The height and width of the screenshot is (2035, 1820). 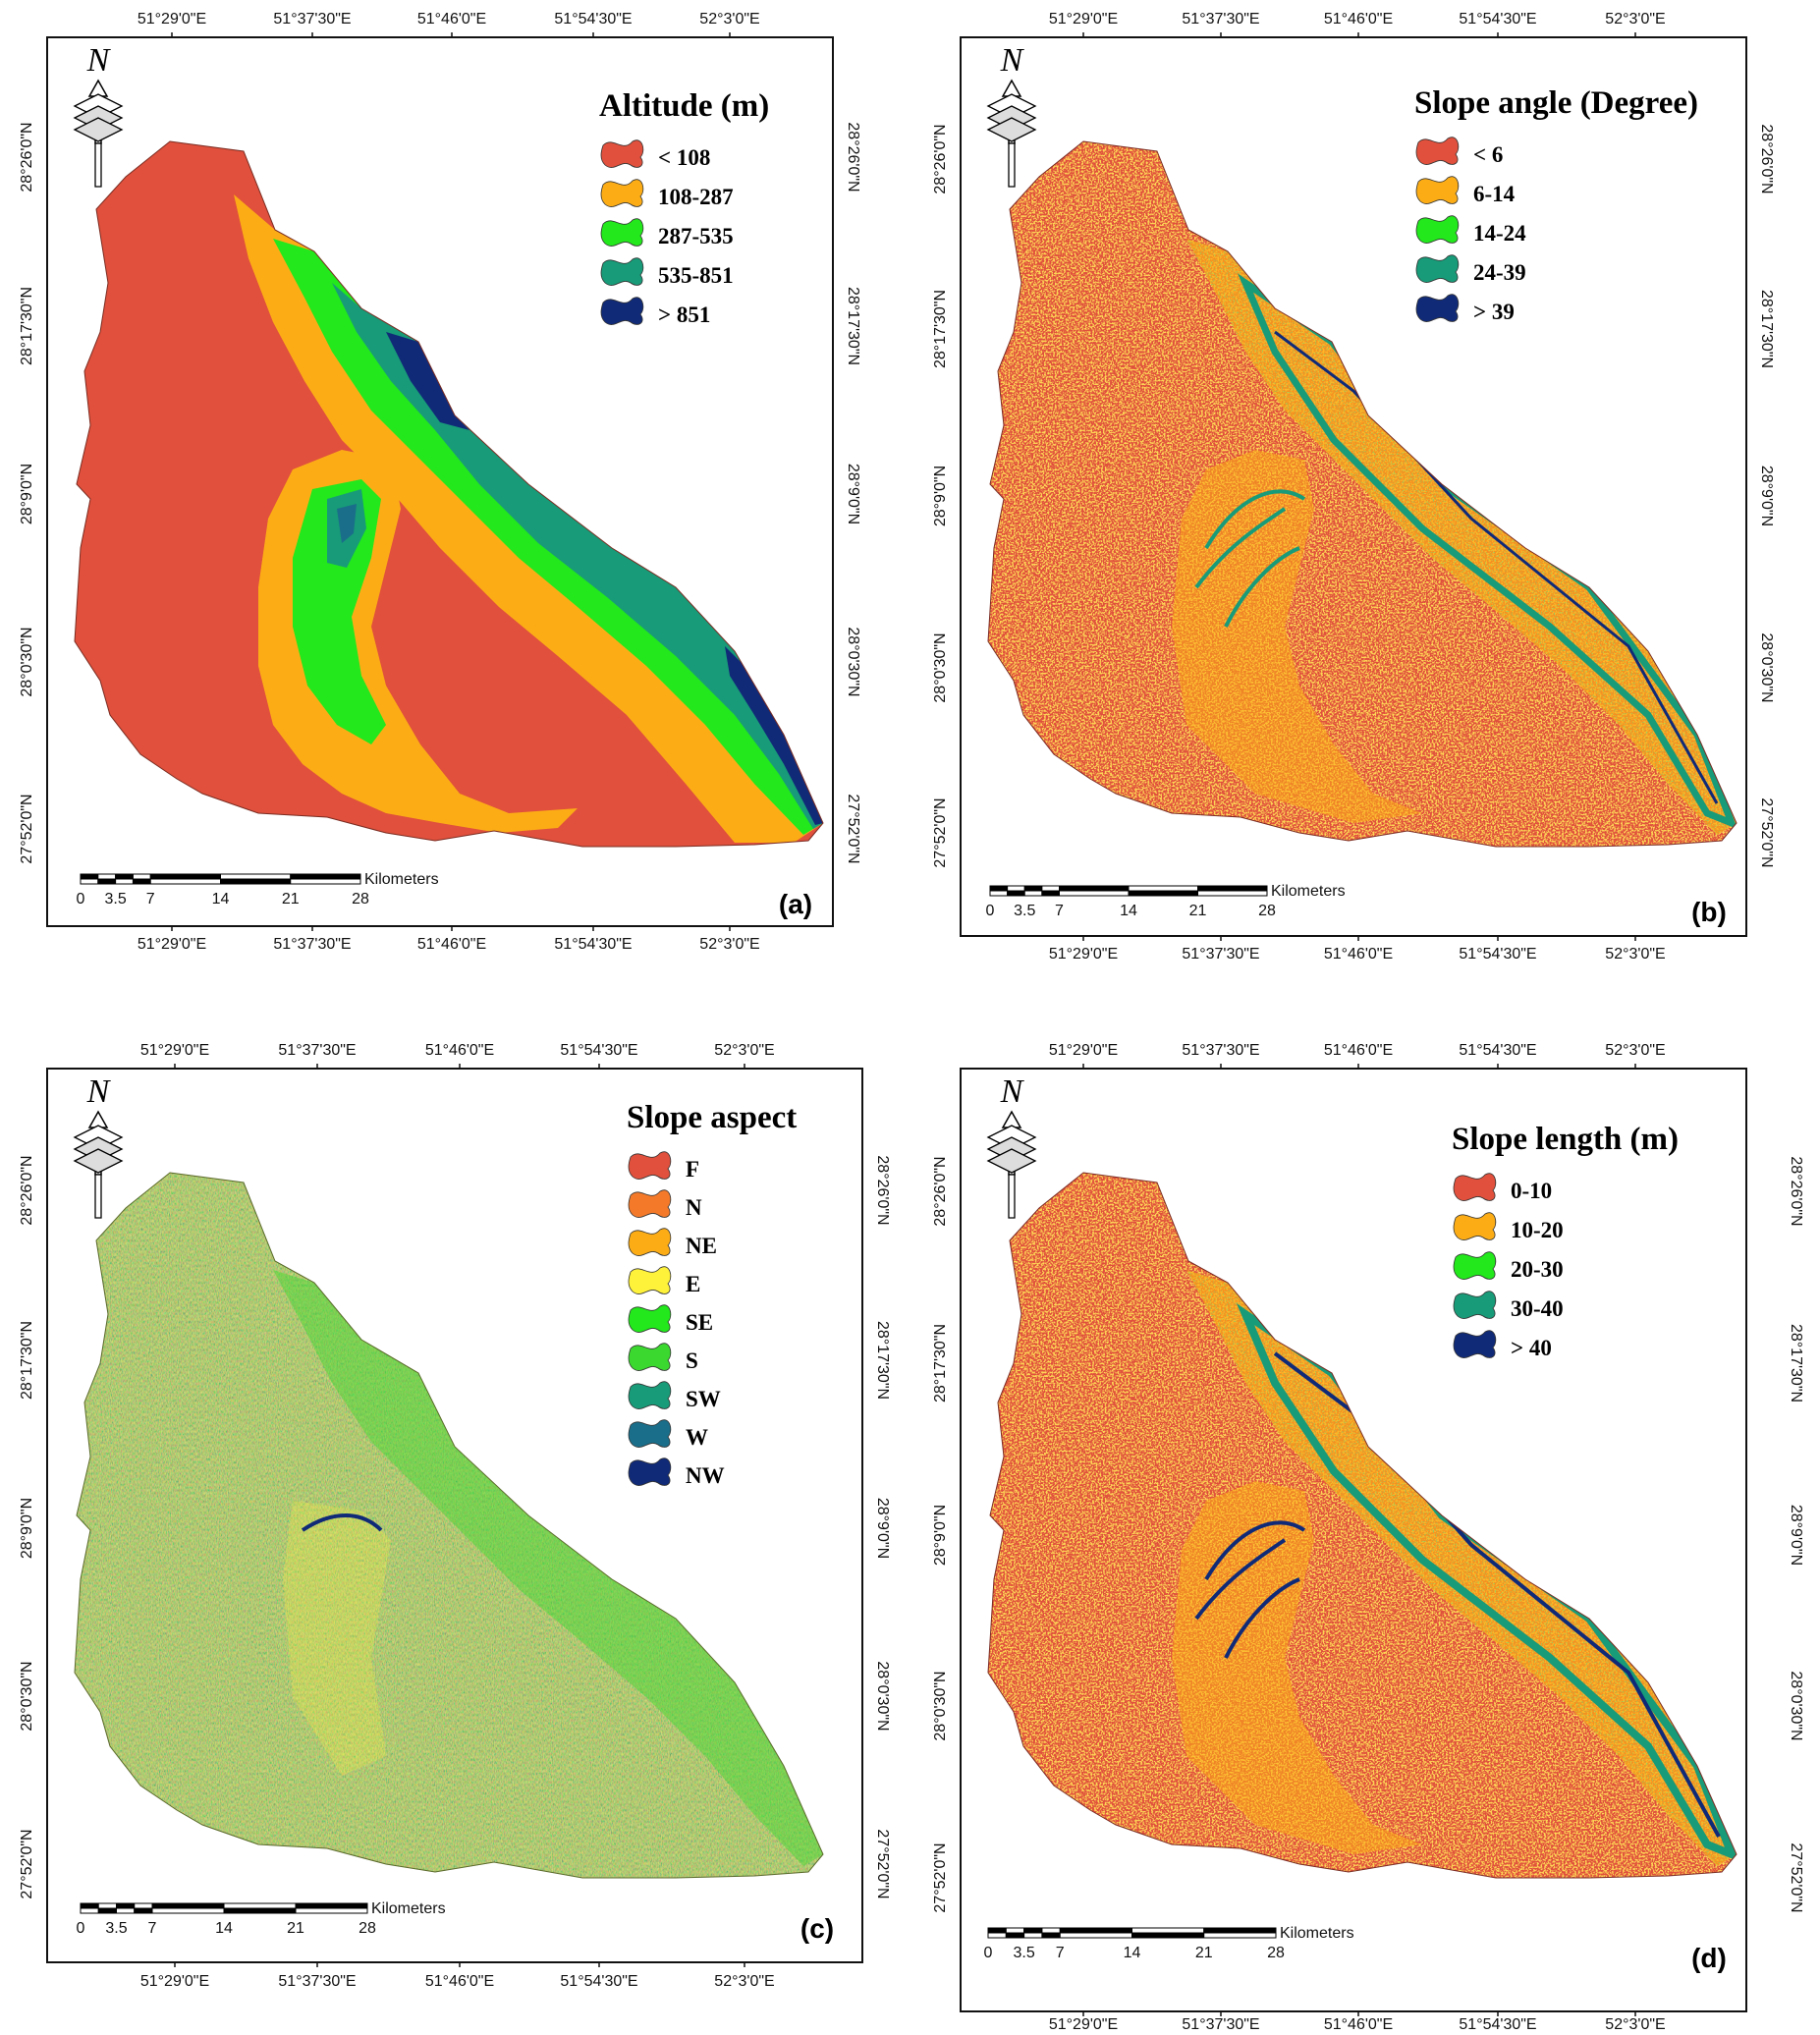 I want to click on legend-label: N, so click(x=694, y=1207).